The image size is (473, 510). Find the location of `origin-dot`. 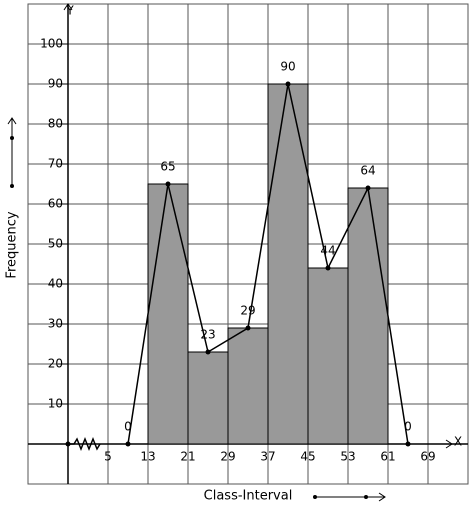

origin-dot is located at coordinates (68, 444).